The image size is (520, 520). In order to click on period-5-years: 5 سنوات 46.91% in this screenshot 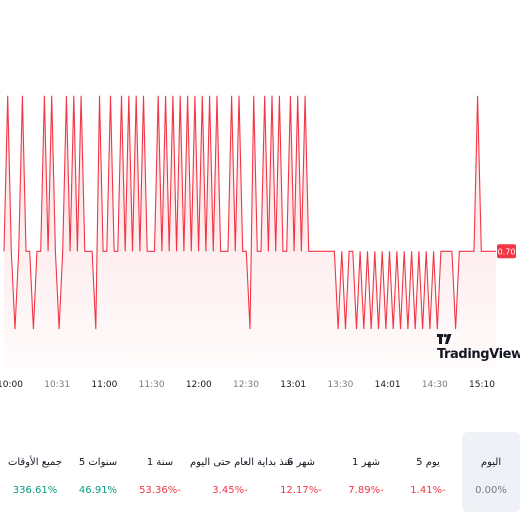, I will do `click(98, 472)`.